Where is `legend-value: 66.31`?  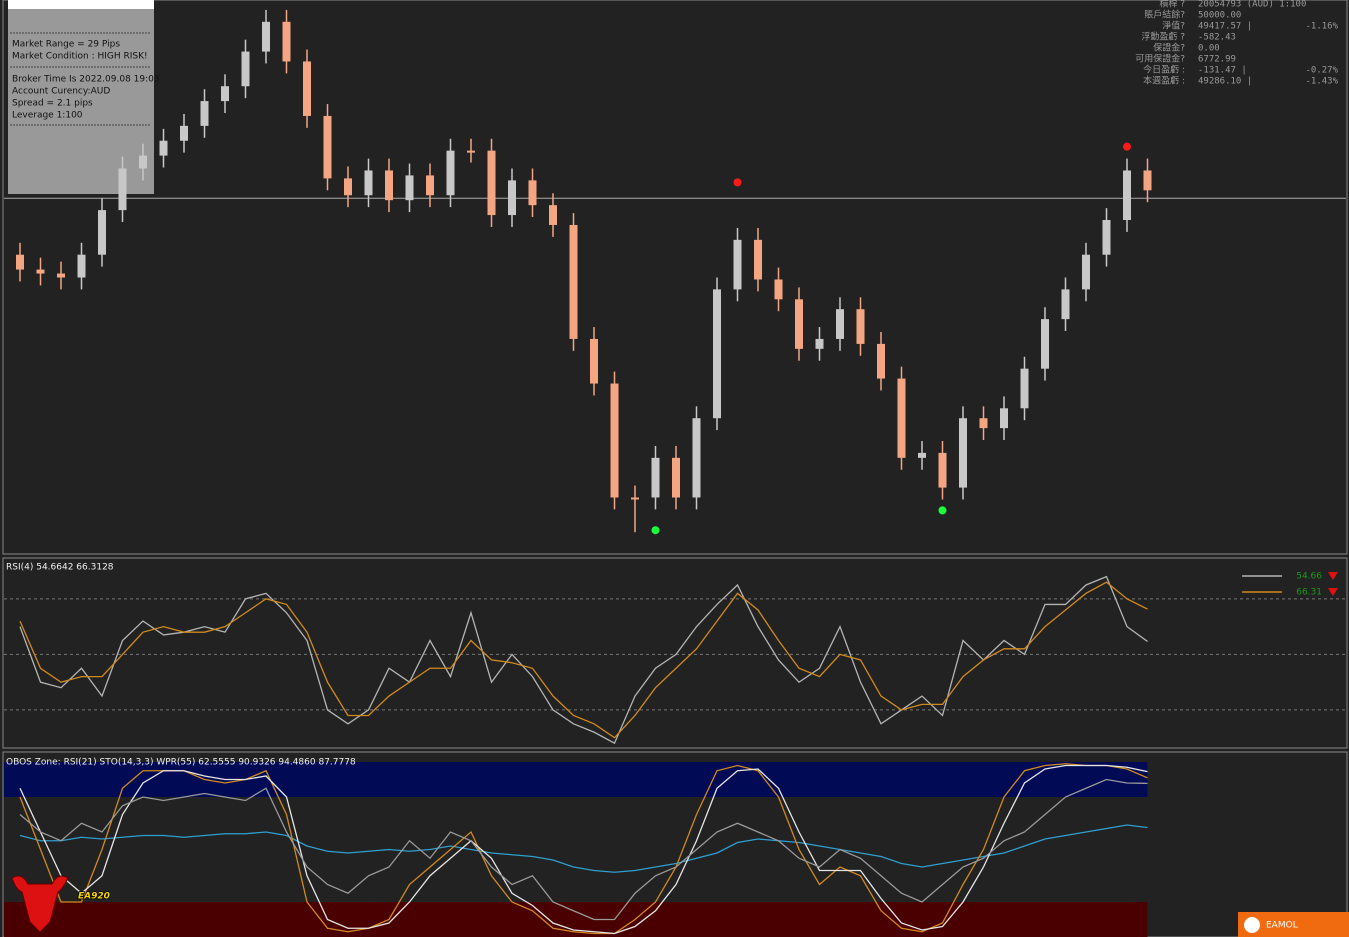
legend-value: 66.31 is located at coordinates (1309, 593).